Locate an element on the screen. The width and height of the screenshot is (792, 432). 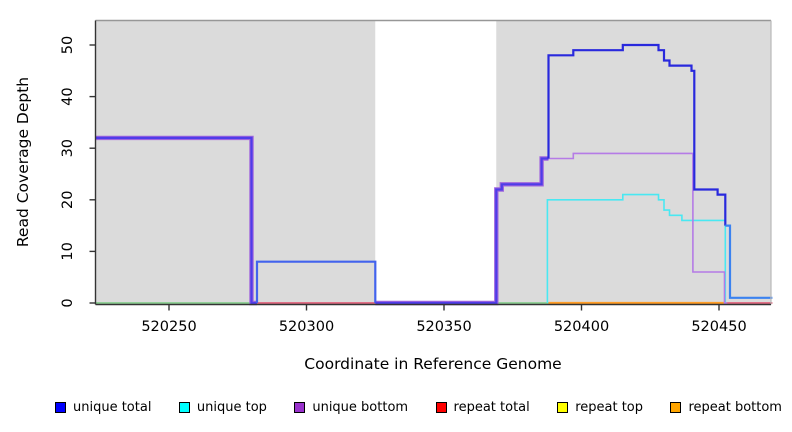
legend-item-unique-top: unique top is located at coordinates (222, 407).